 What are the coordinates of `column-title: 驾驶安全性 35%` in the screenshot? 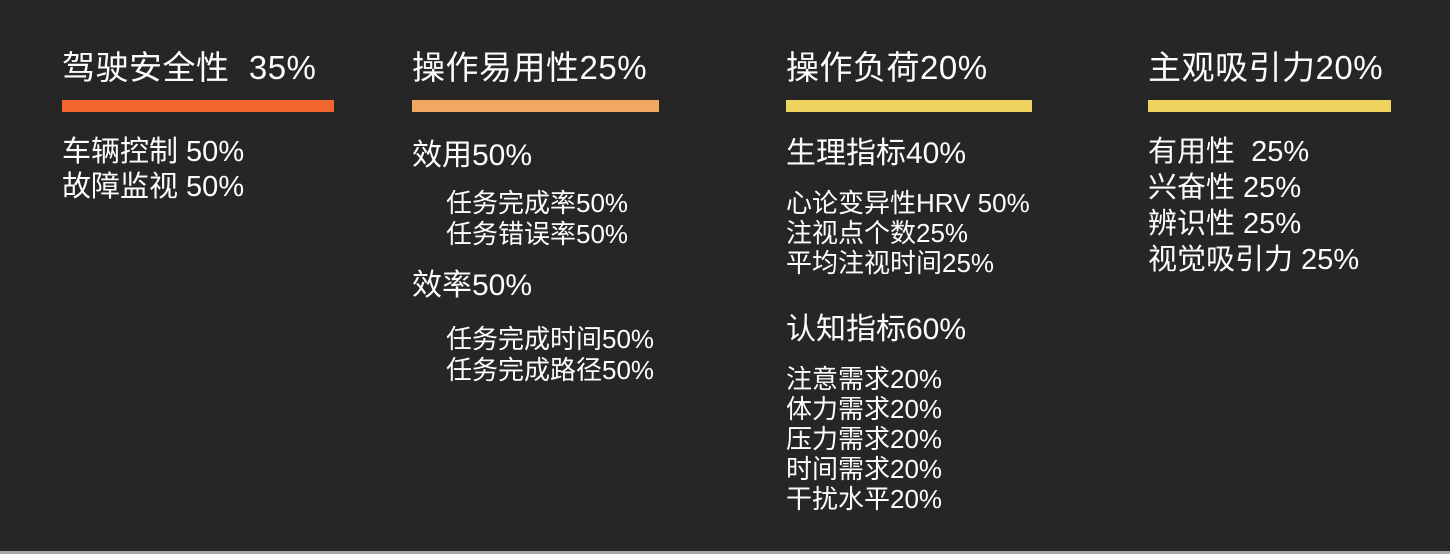 It's located at (189, 67).